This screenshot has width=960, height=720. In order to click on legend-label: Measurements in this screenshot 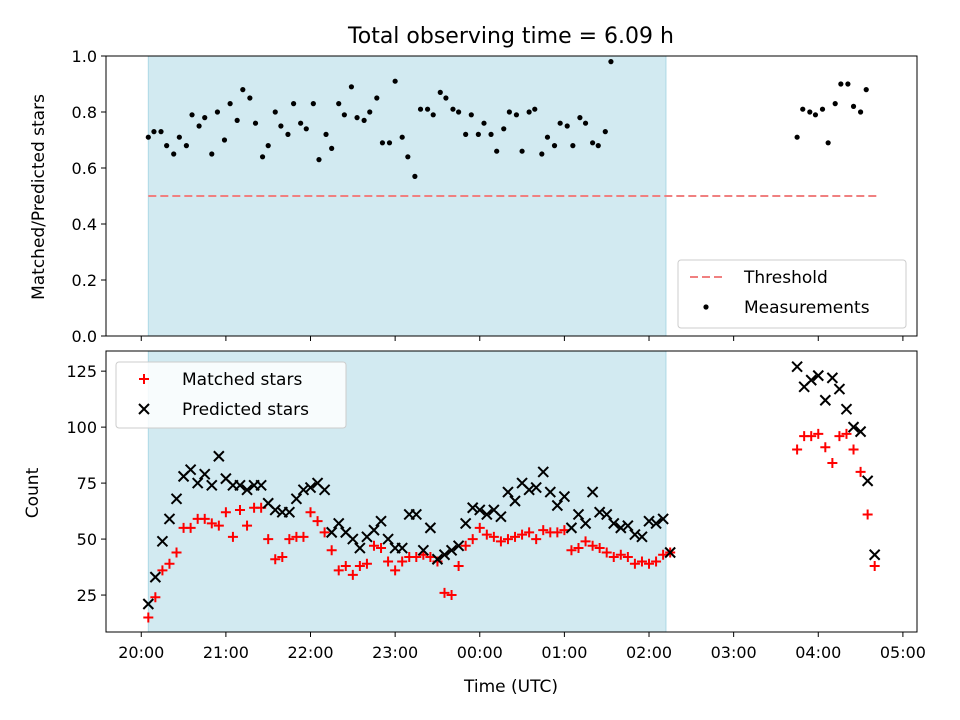, I will do `click(807, 308)`.